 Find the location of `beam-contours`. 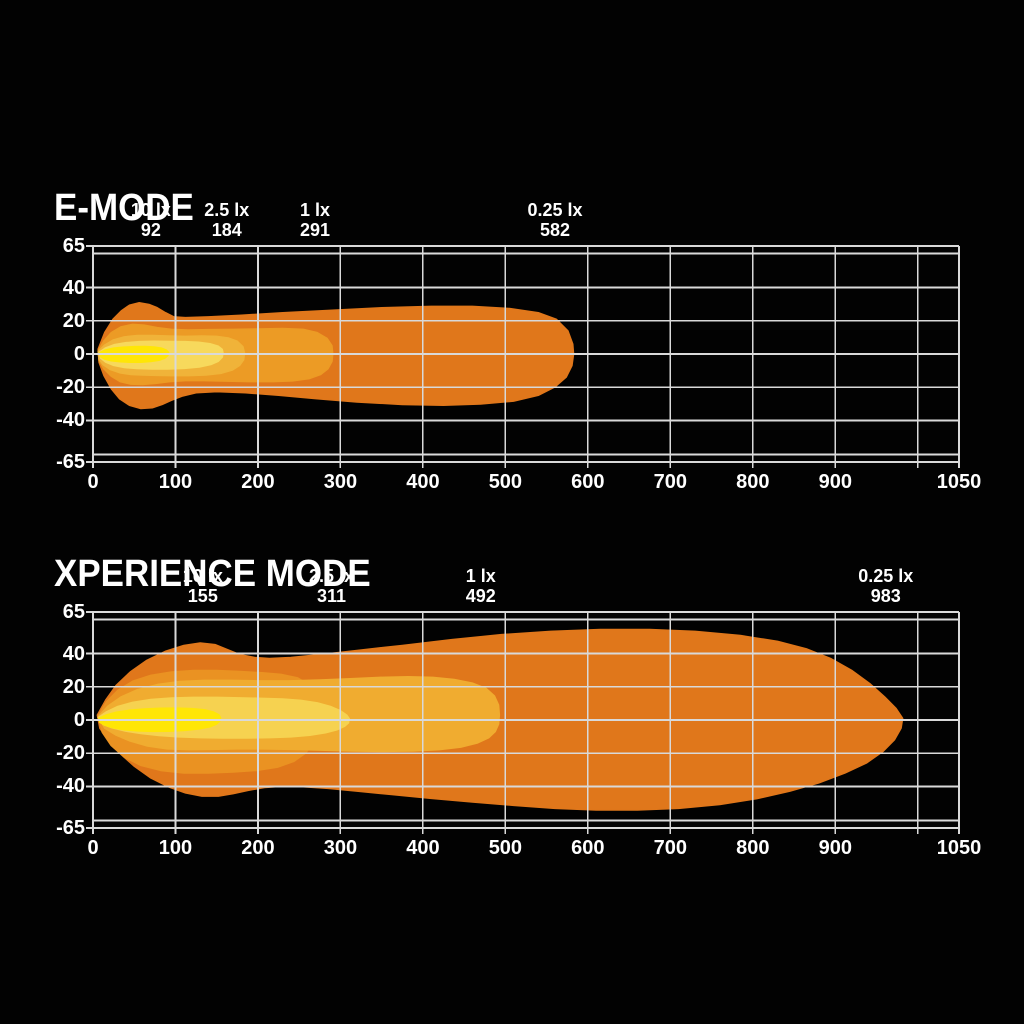

beam-contours is located at coordinates (336, 356).